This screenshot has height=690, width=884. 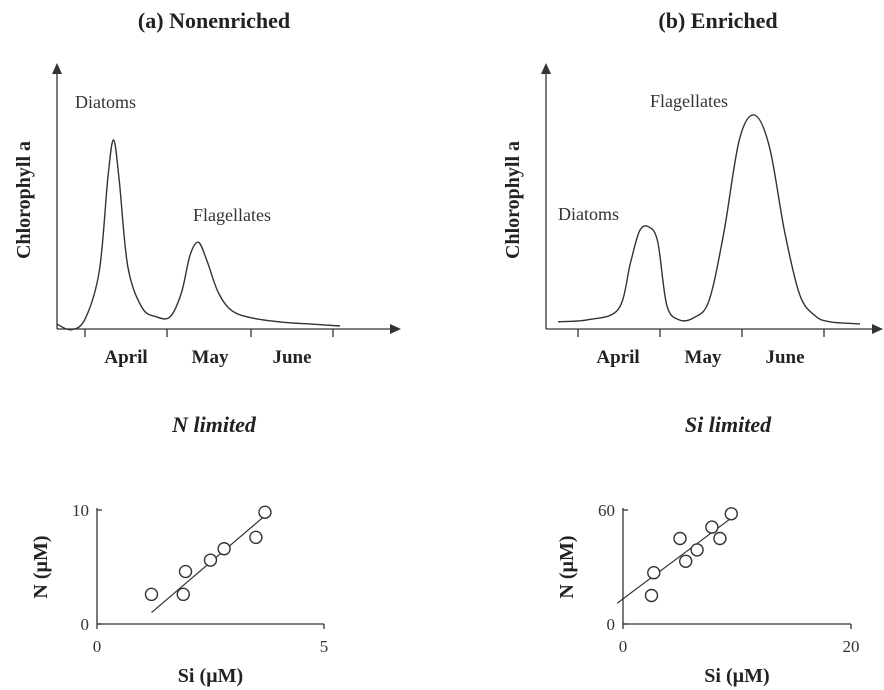 I want to click on y-tick-label: 10, so click(x=80, y=510).